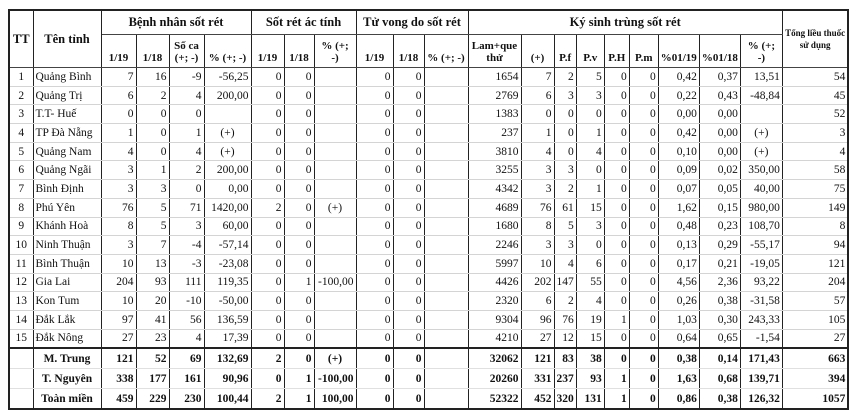 The width and height of the screenshot is (850, 410). I want to click on row-number: 4, so click(21, 133).